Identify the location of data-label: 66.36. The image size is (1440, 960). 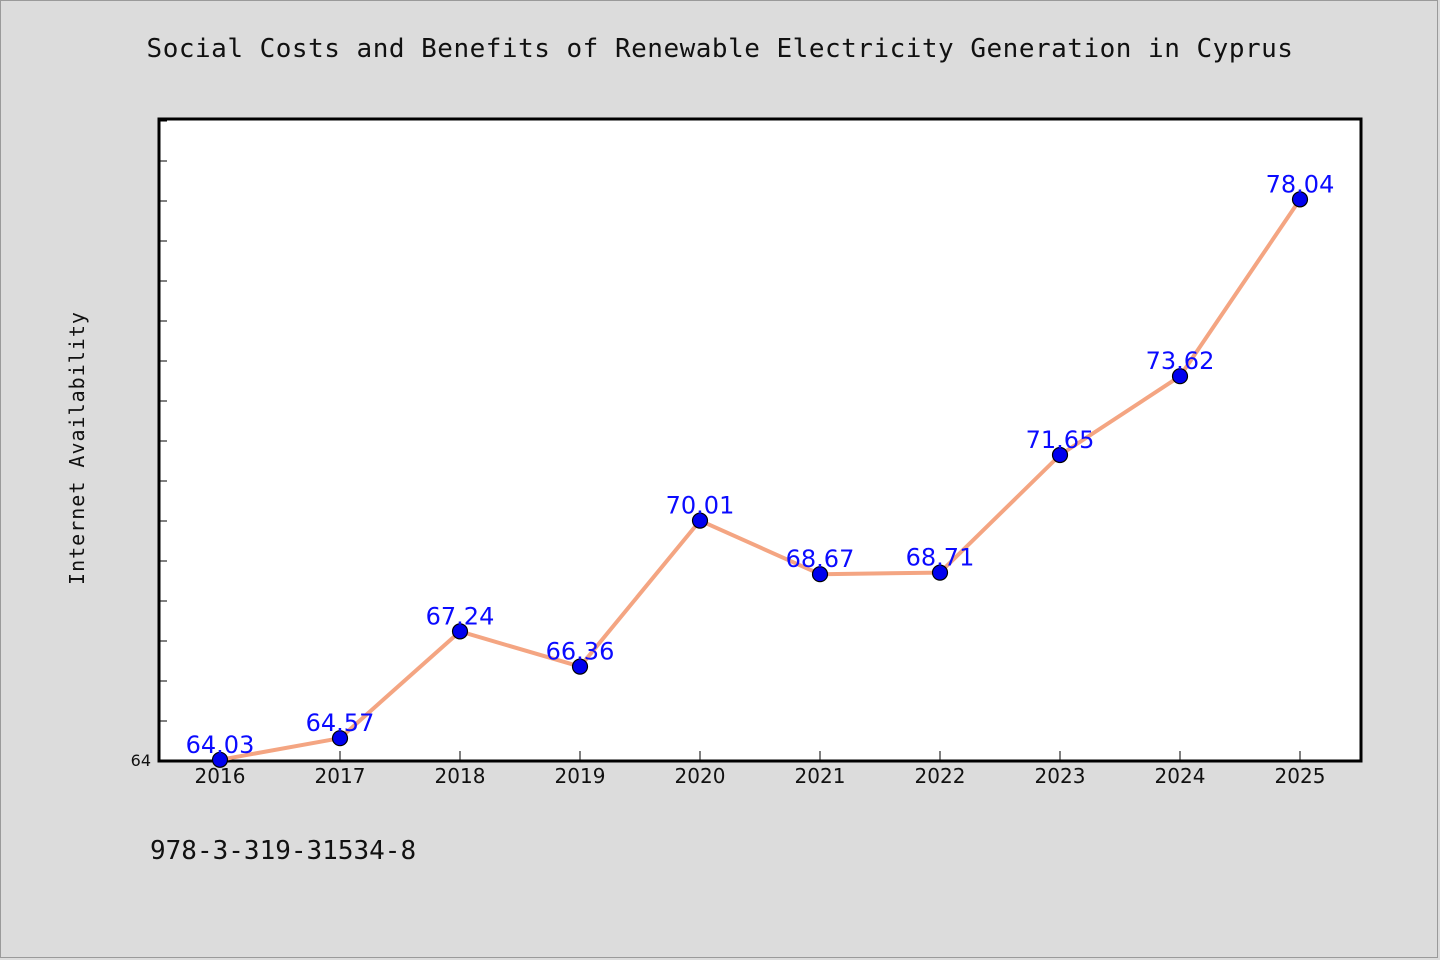
(580, 652).